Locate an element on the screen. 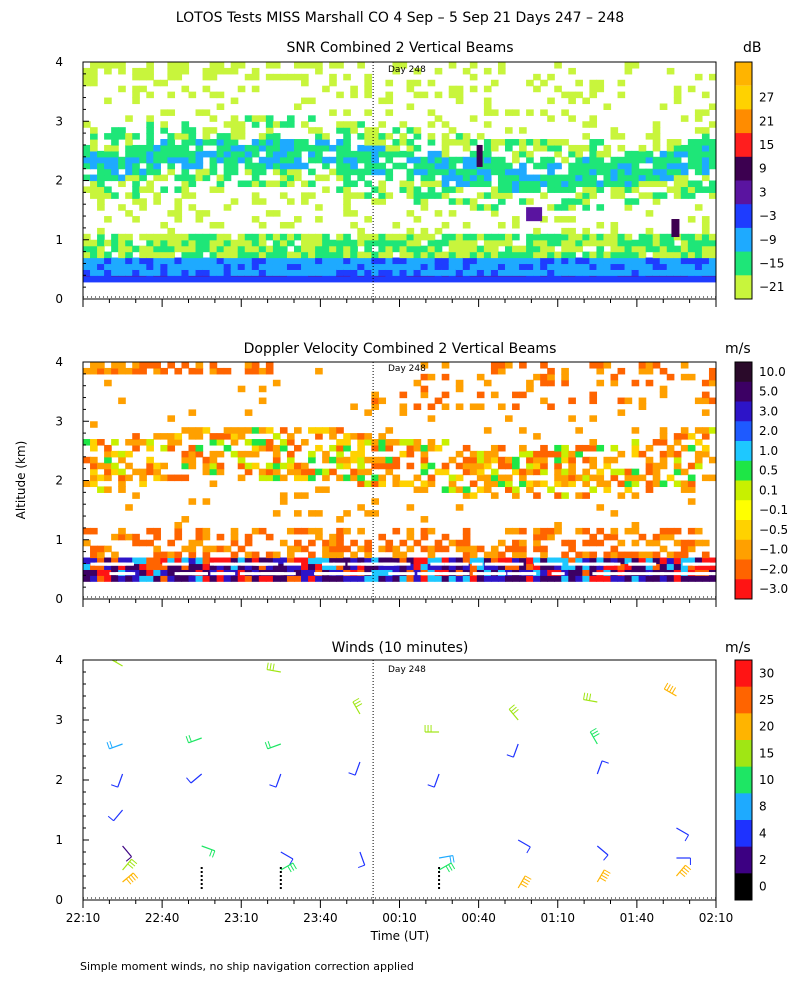  surface-marker is located at coordinates (439, 884).